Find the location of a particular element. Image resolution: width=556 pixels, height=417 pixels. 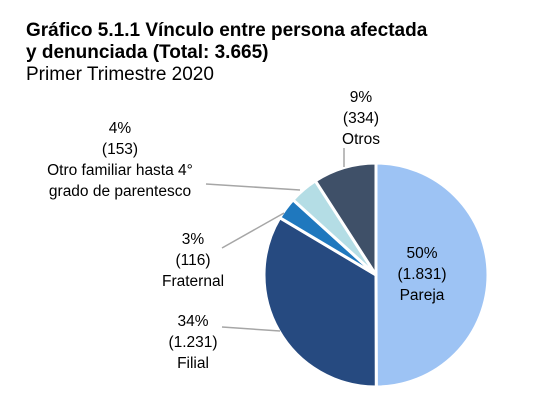

slice-label-filial: 34% (1.231) Filial is located at coordinates (192, 342).